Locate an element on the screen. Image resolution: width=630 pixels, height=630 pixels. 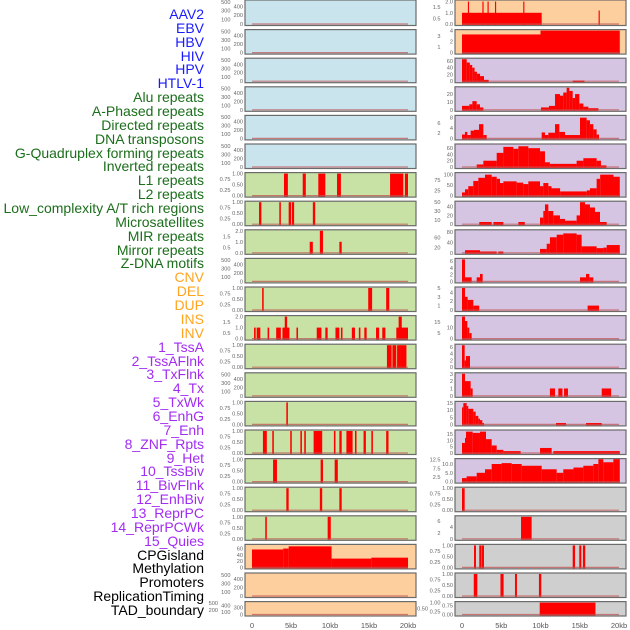
y-tick-label: 15 is located at coordinates (450, 435).